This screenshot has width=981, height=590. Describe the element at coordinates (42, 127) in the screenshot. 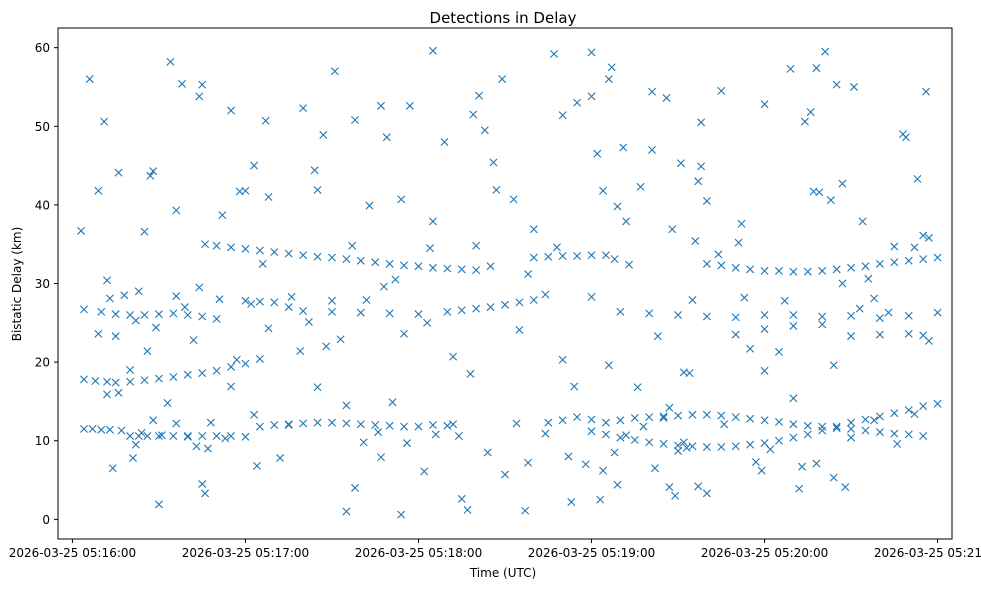

I see `y-tick-label: 50` at that location.